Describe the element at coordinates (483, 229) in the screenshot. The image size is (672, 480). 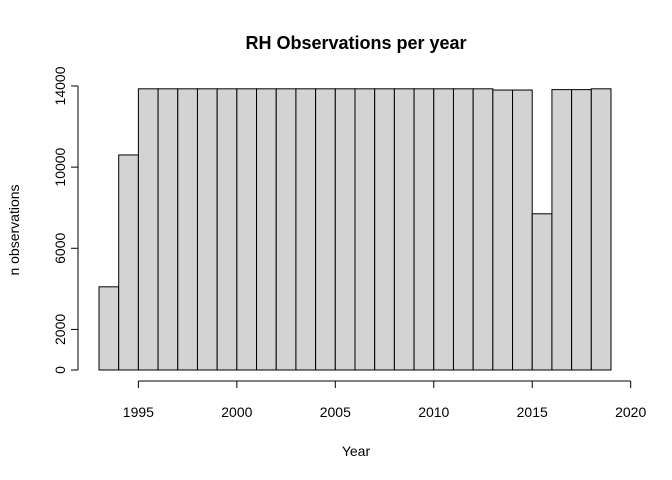
I see `bar-2012` at that location.